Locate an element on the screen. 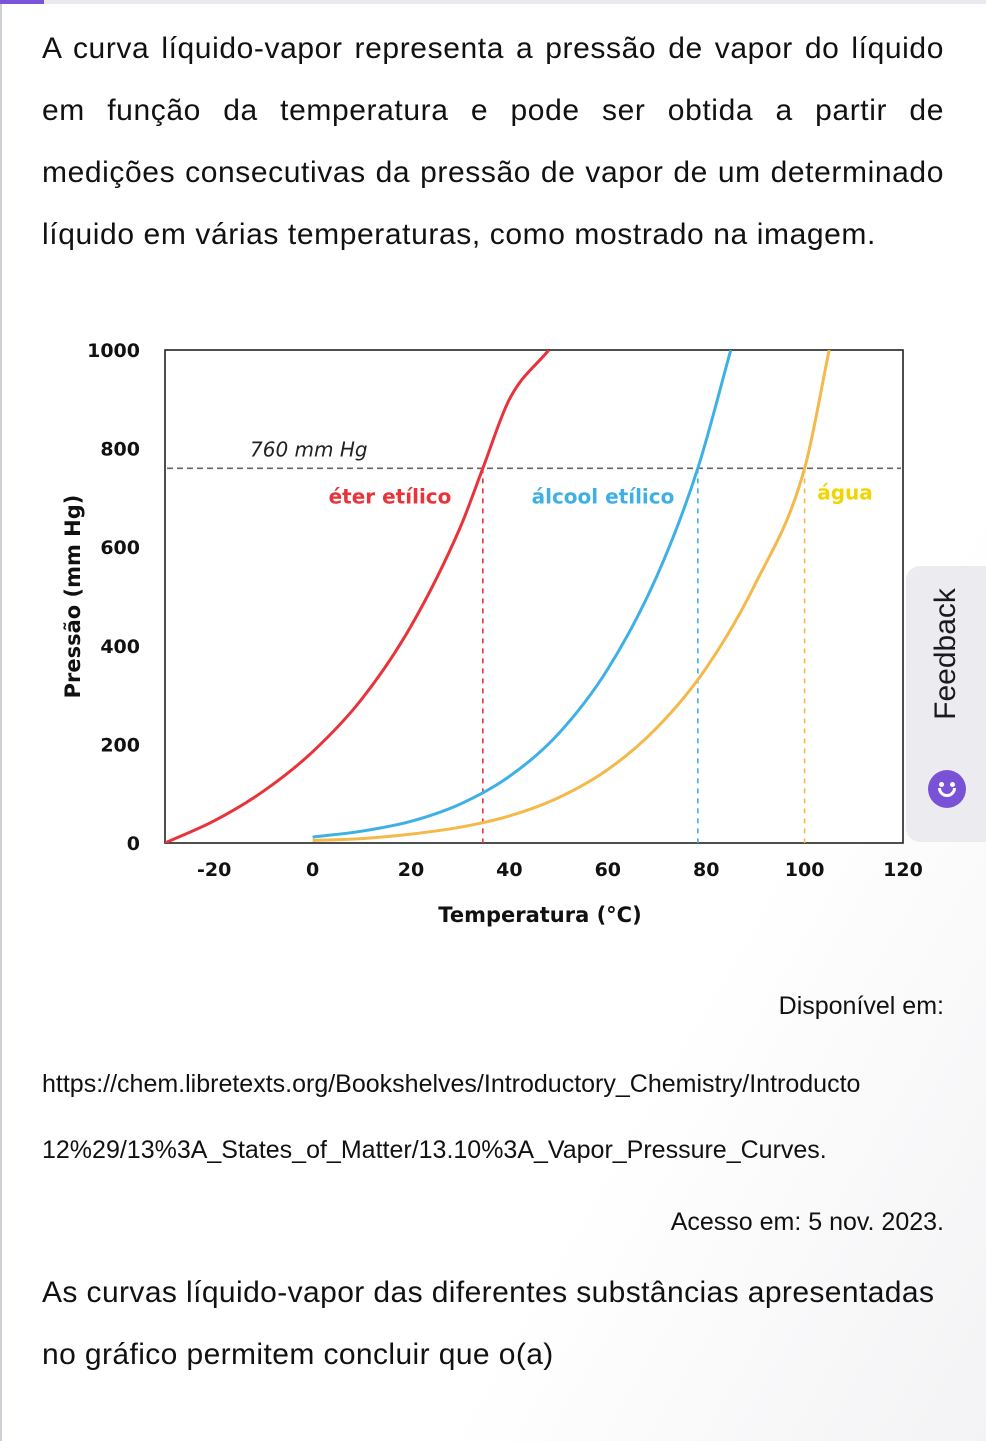 This screenshot has height=1441, width=986. access-date: Acesso em: 5 nov. 2023. is located at coordinates (807, 1222).